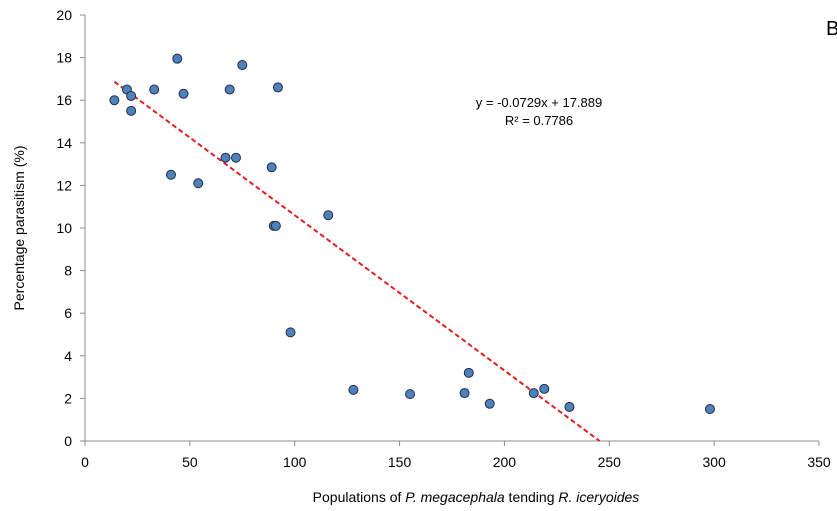 The width and height of the screenshot is (837, 511). Describe the element at coordinates (68, 441) in the screenshot. I see `y-tick-label: 0` at that location.